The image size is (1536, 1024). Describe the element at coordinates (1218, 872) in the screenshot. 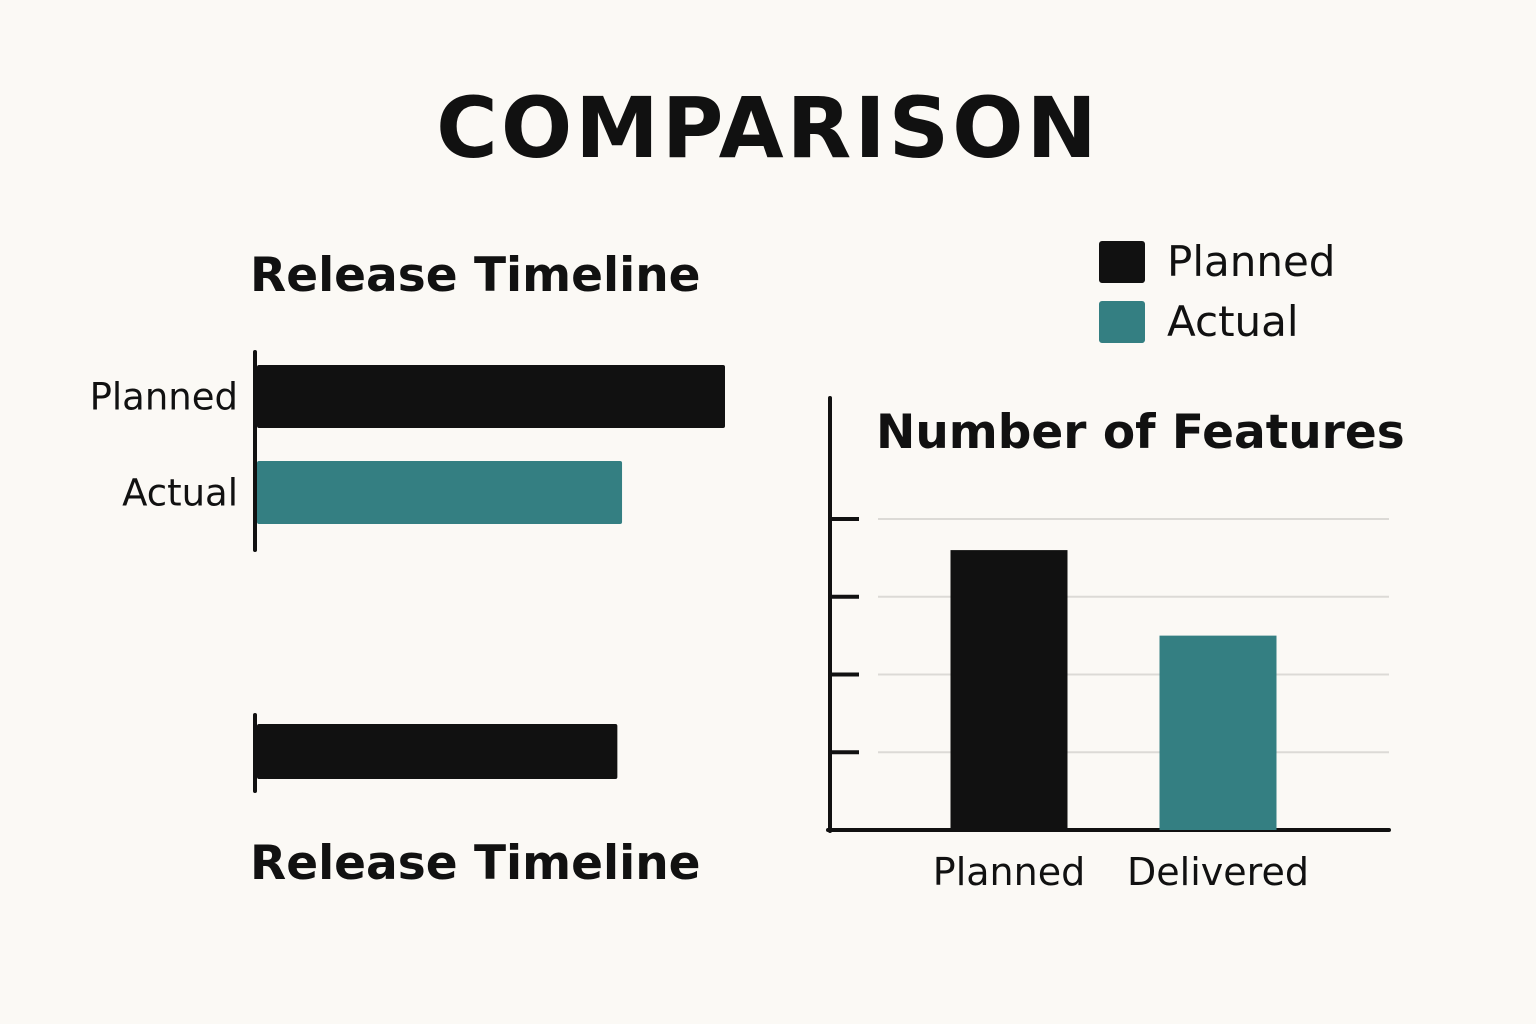

I see `x-label-delivered: Delivered` at that location.